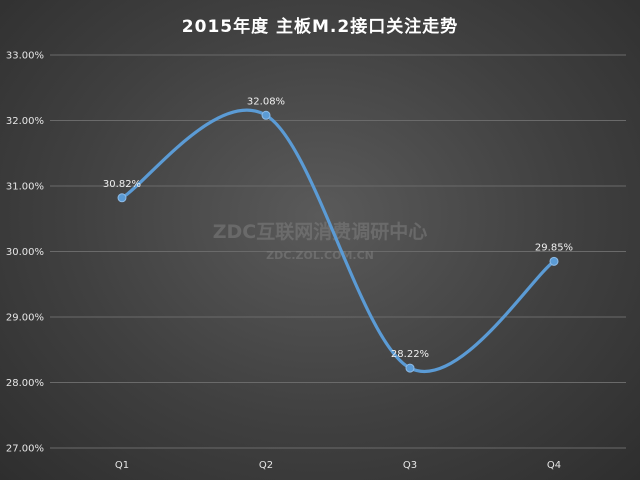  I want to click on y-tick-label: 29.00%, so click(25, 318).